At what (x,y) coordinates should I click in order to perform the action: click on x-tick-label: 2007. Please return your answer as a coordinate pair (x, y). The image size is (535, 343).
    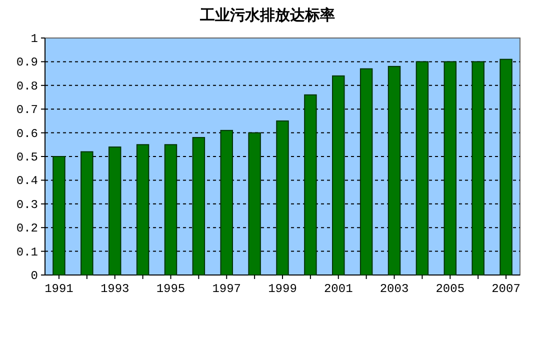
    Looking at the image, I should click on (506, 289).